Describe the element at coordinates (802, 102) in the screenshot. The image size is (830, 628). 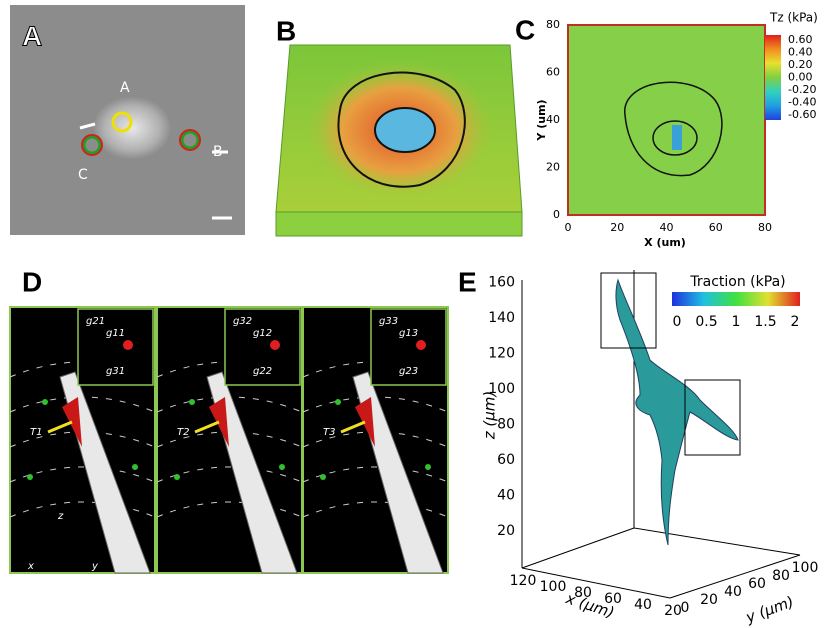
I see `colorbar-tick-label: -0.40` at that location.